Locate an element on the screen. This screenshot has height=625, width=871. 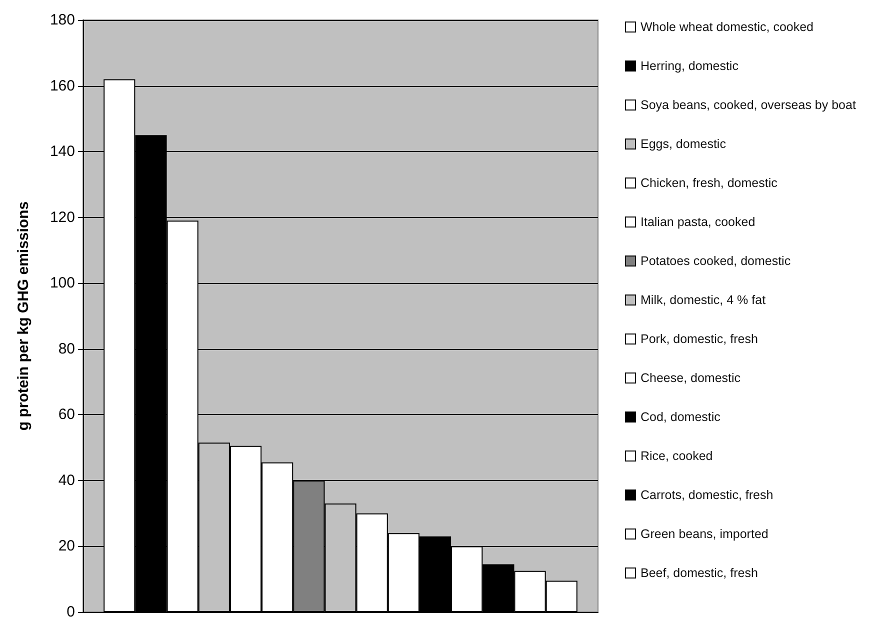
legend-label: Cheese, domestic is located at coordinates (690, 378).